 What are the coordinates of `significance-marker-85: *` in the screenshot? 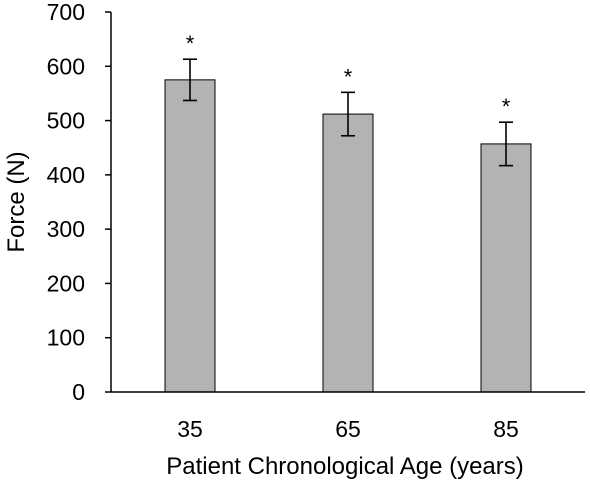 It's located at (506, 106).